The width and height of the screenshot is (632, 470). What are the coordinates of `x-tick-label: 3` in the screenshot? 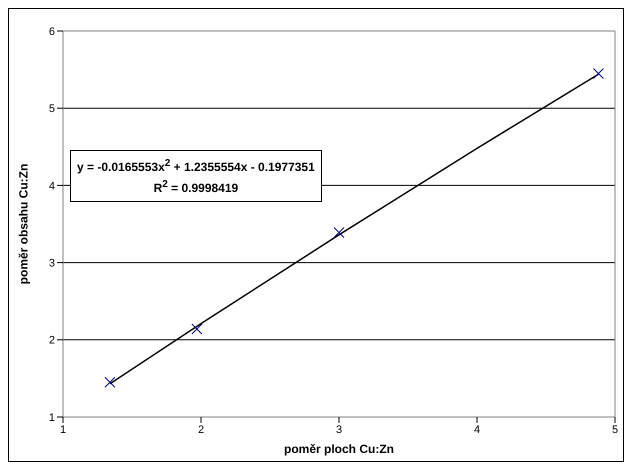 It's located at (339, 430).